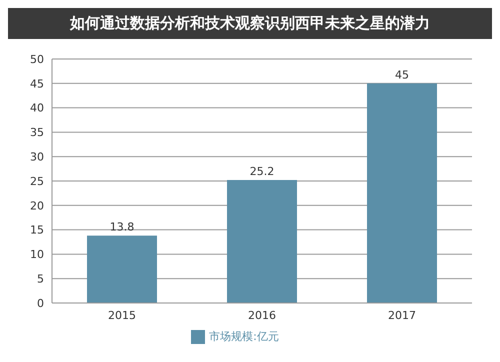 The height and width of the screenshot is (362, 500). What do you see at coordinates (37, 108) in the screenshot?
I see `y-tick-label: 40` at bounding box center [37, 108].